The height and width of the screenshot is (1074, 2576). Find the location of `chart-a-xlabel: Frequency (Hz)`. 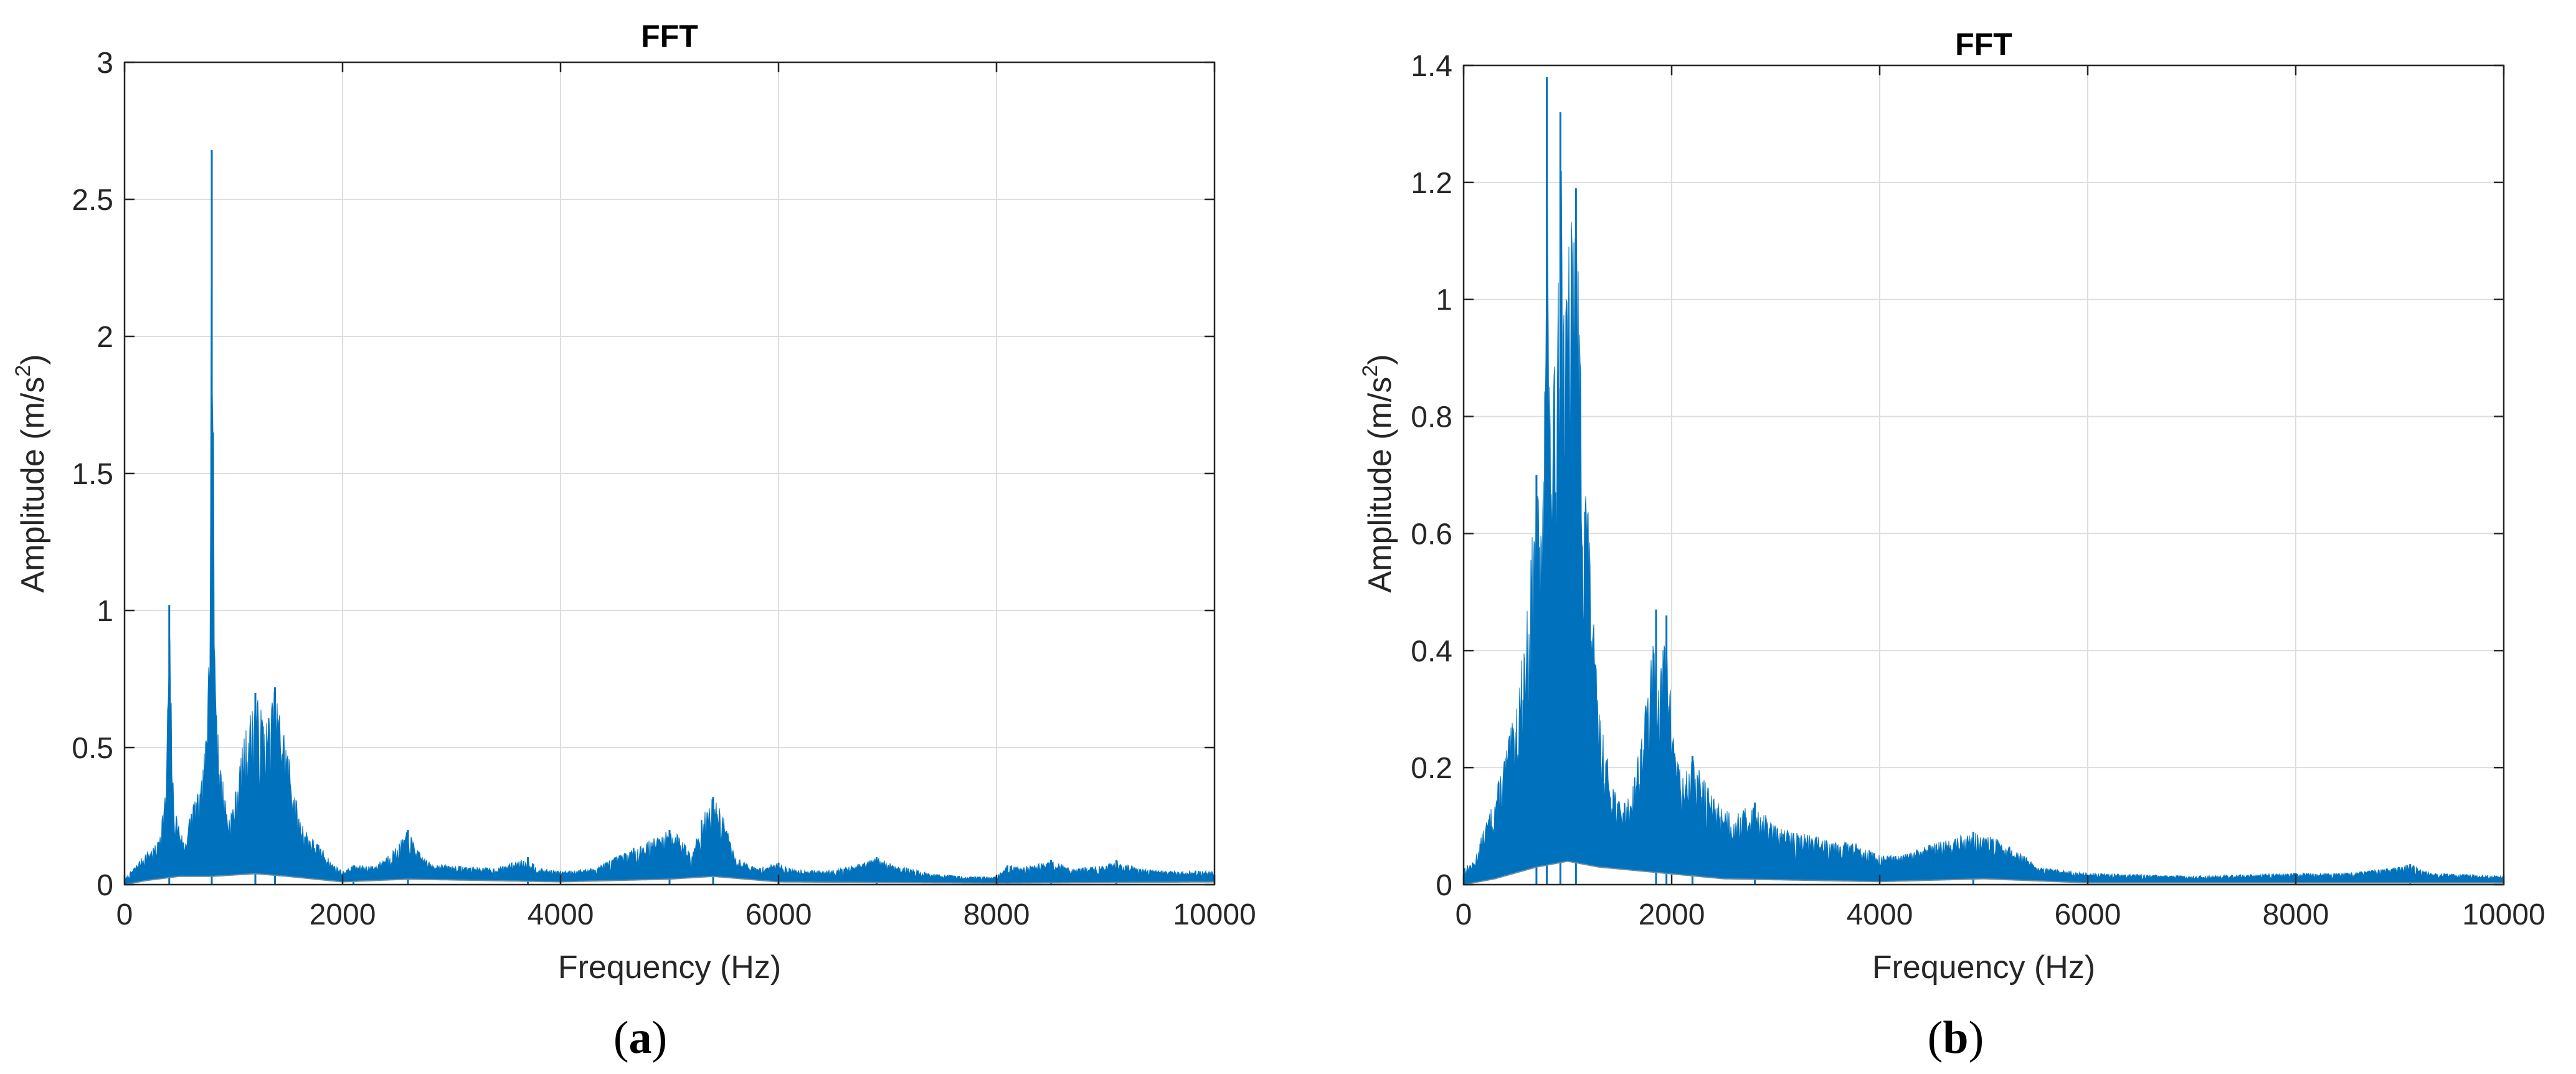

chart-a-xlabel: Frequency (Hz) is located at coordinates (670, 967).